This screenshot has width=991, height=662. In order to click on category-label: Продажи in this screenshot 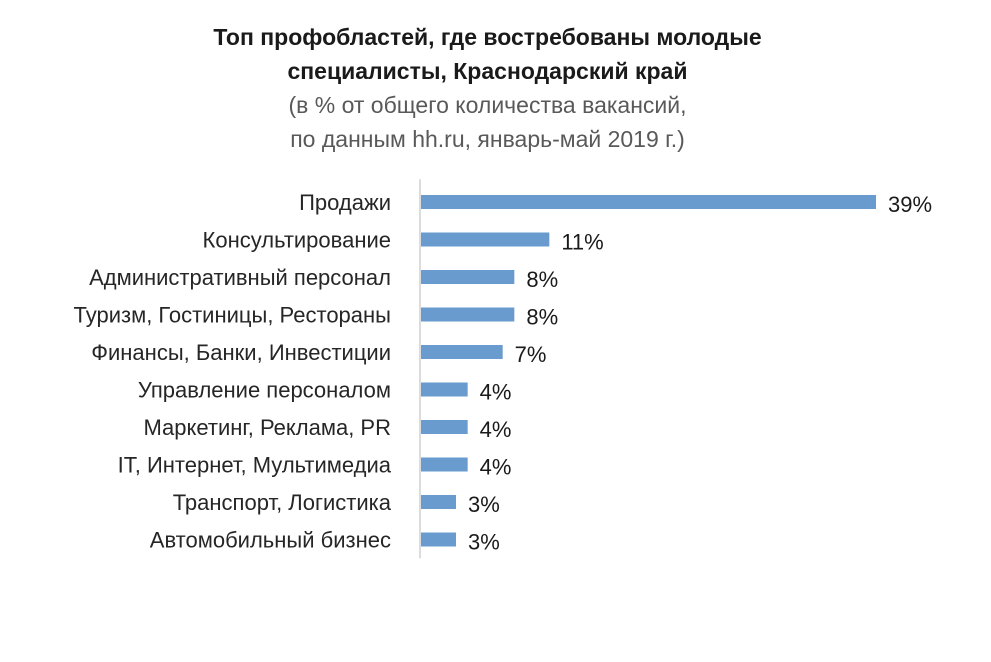, I will do `click(345, 202)`.